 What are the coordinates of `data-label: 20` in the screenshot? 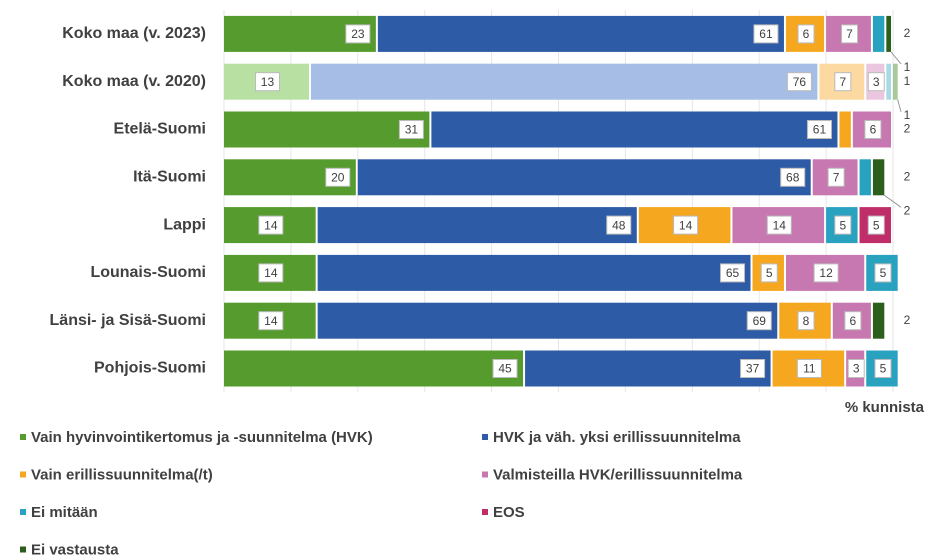 It's located at (338, 177).